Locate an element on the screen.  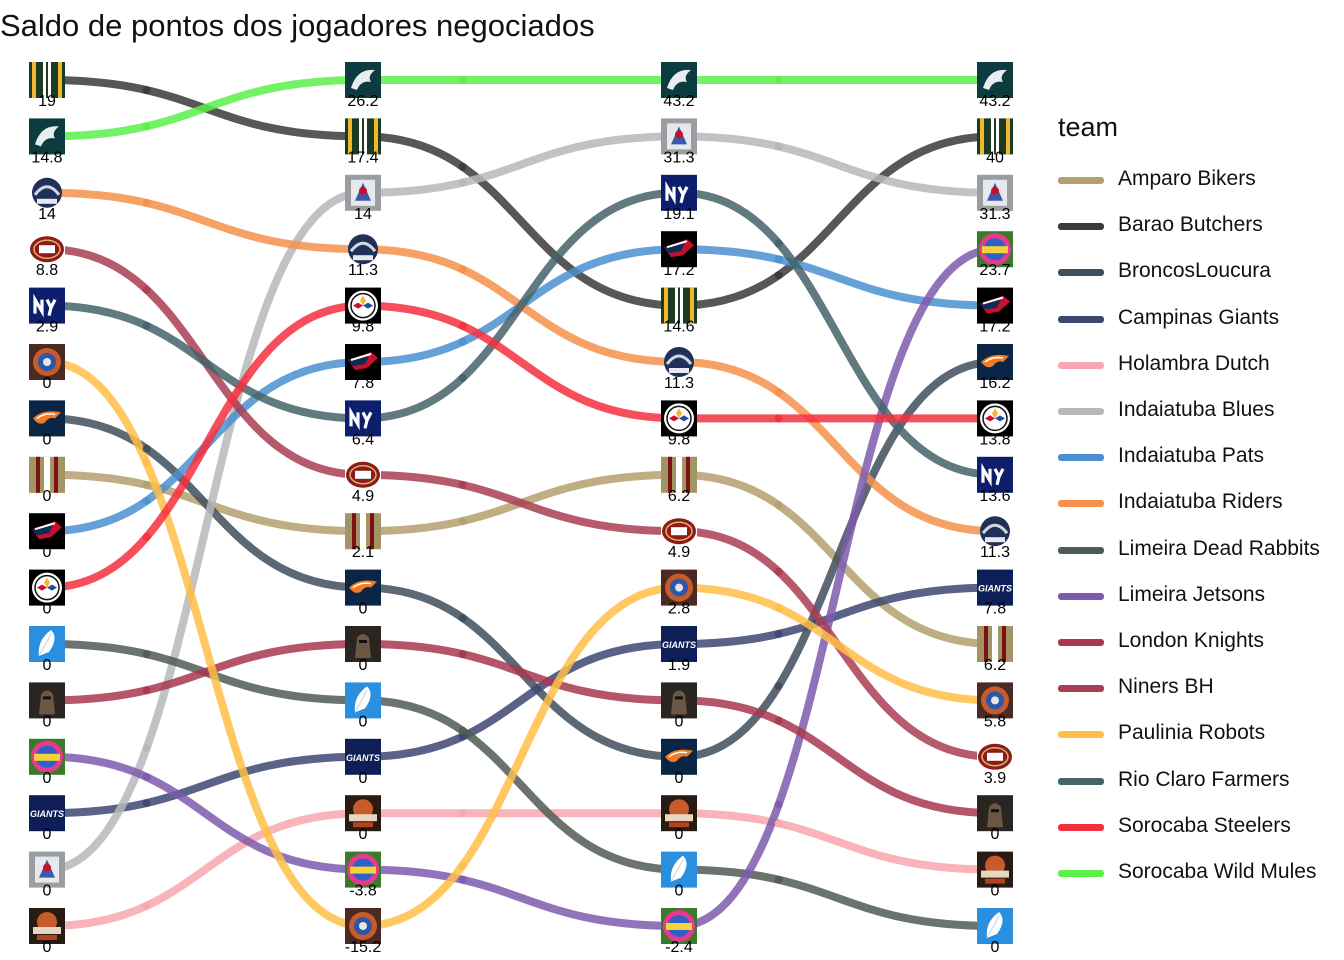
legend-item-niners-bh: Niners BH is located at coordinates (1201, 688).